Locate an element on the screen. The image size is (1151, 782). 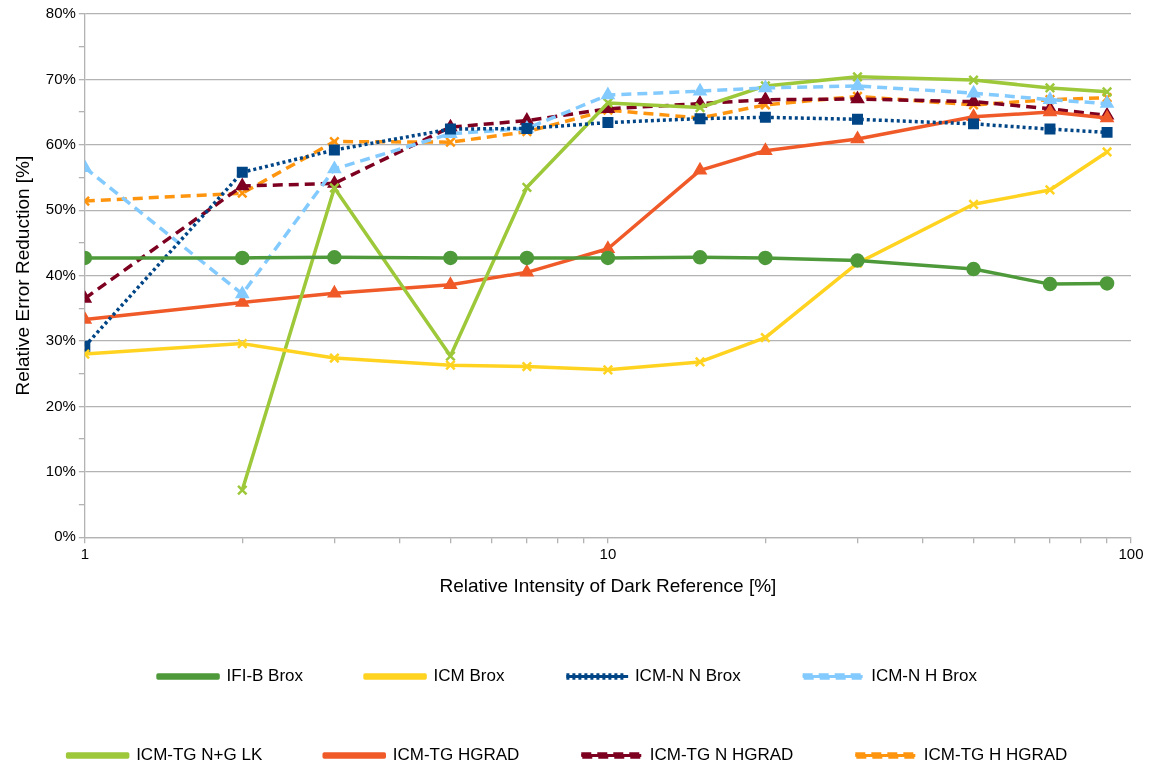
y-tick-label: 40% is located at coordinates (60, 274).